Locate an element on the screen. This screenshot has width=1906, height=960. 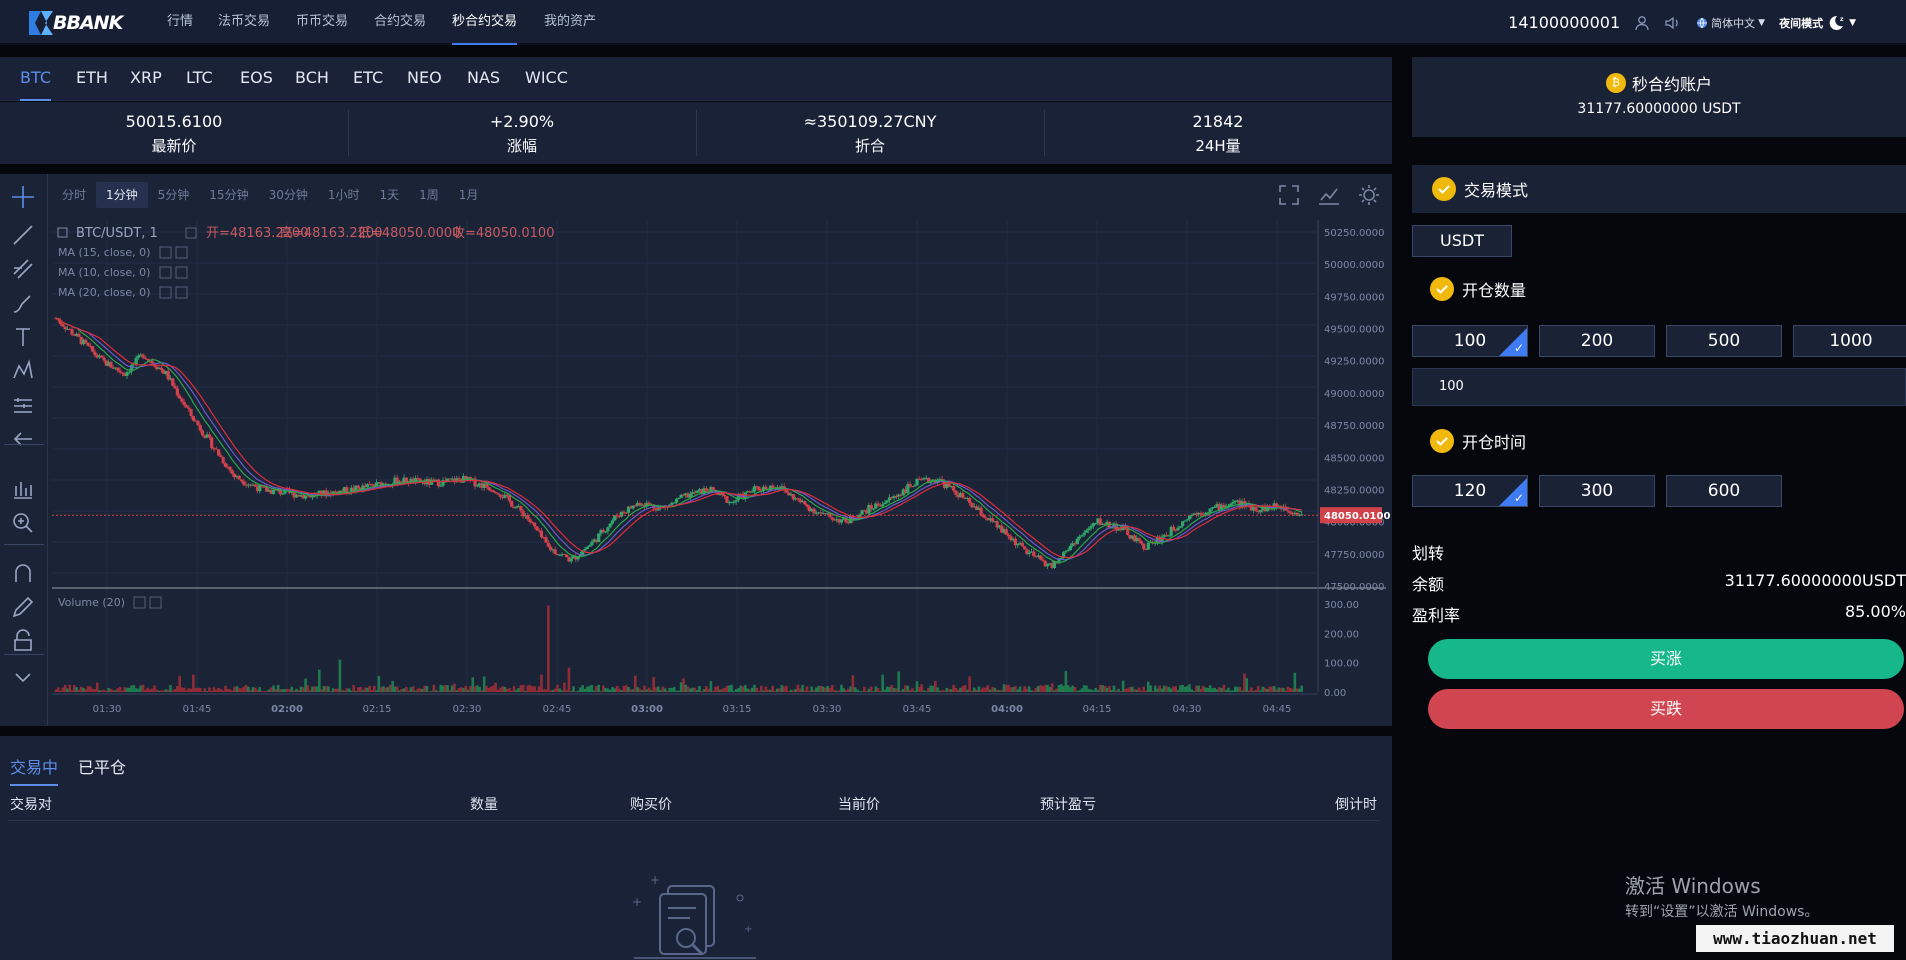
nav-item-1: 法币交易 is located at coordinates (244, 21).